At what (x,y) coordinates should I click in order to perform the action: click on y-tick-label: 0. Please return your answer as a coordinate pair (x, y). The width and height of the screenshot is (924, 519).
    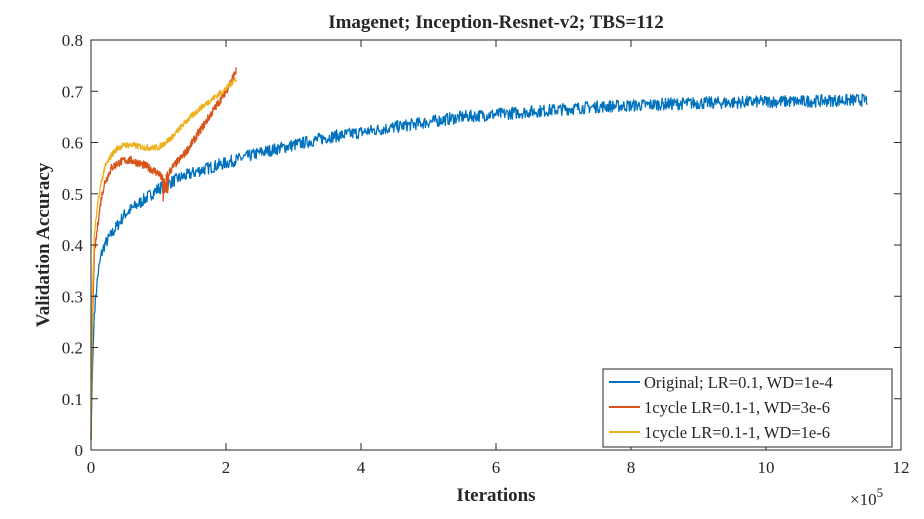
    Looking at the image, I should click on (79, 450).